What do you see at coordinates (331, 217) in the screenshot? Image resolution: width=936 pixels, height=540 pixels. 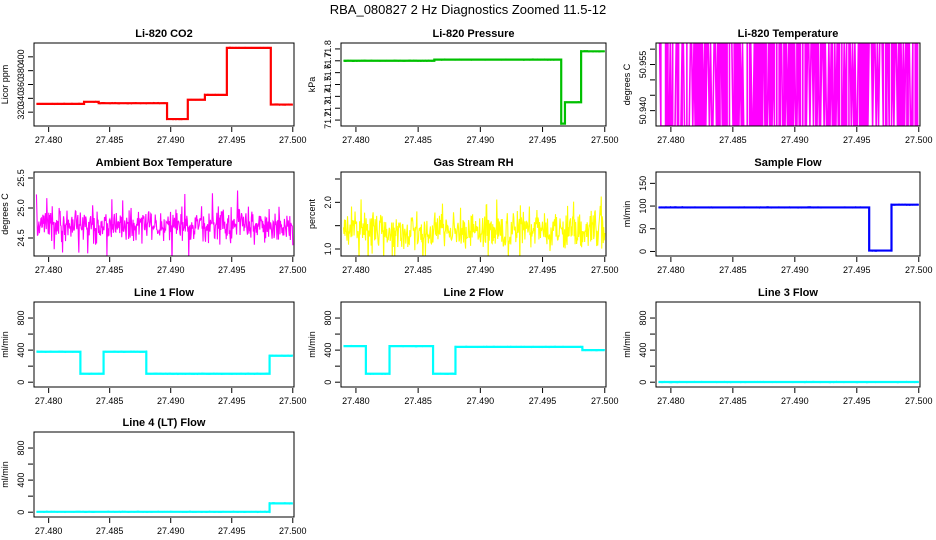 I see `y-axis: 1.0 2.0` at bounding box center [331, 217].